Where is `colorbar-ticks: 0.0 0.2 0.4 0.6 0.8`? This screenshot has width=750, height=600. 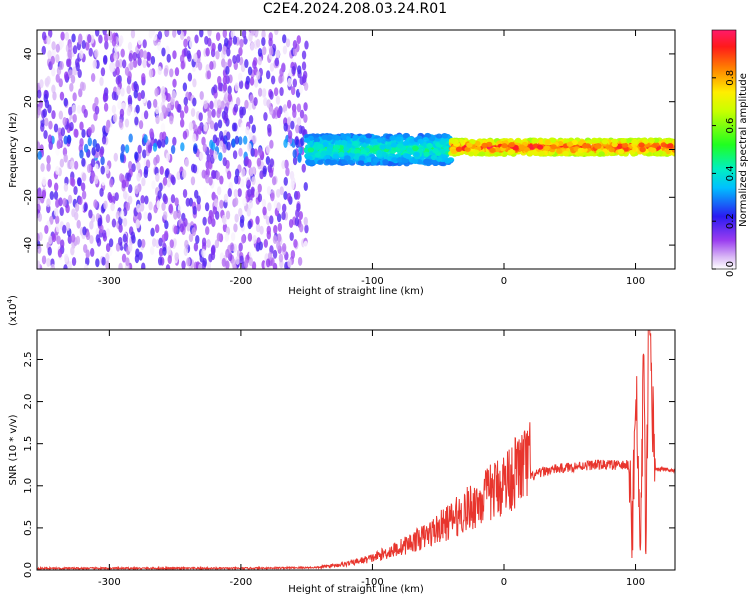
colorbar-ticks: 0.0 0.2 0.4 0.6 0.8 is located at coordinates (724, 173).